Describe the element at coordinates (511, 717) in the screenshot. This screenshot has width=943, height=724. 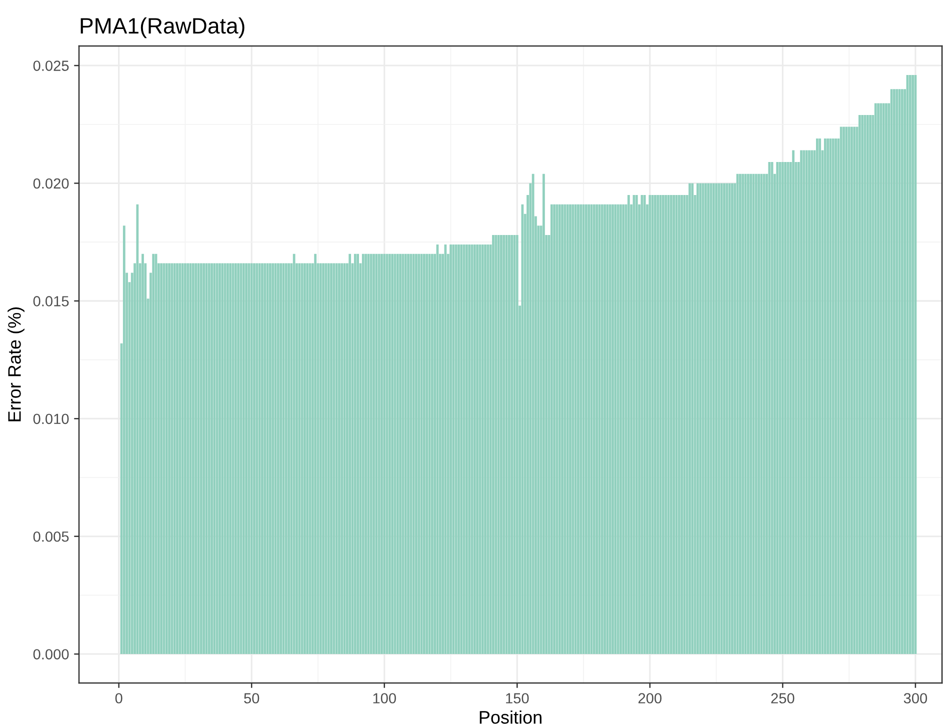
I see `x-axis-title: Position` at that location.